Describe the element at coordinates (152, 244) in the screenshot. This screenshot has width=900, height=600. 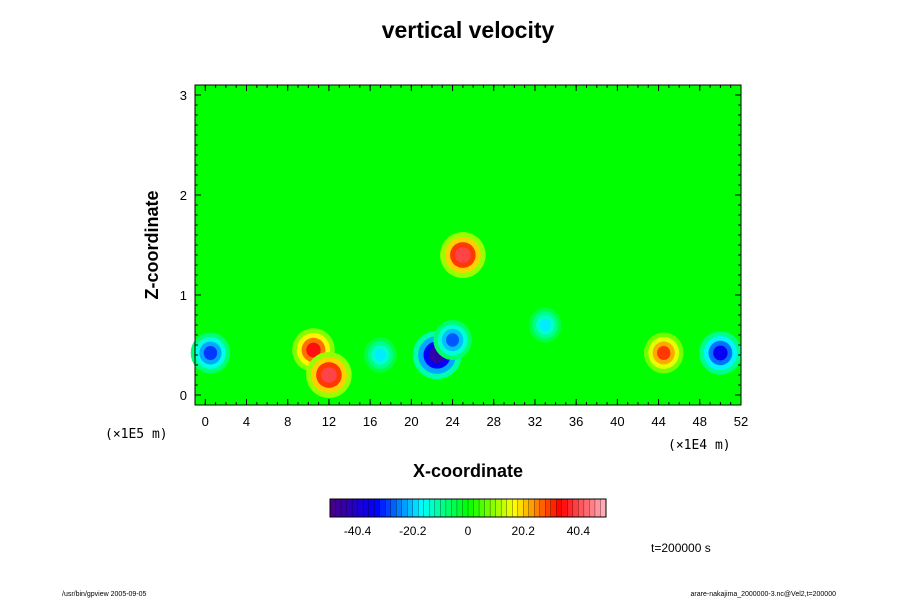
I see `y-axis-title: Z-coordinate` at that location.